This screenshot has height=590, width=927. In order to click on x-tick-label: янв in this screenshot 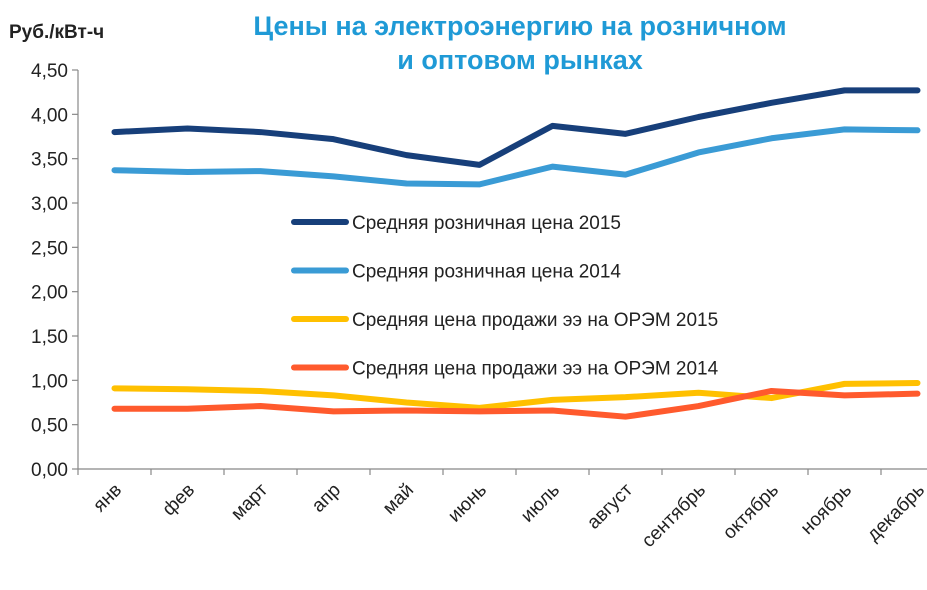, I will do `click(107, 498)`.